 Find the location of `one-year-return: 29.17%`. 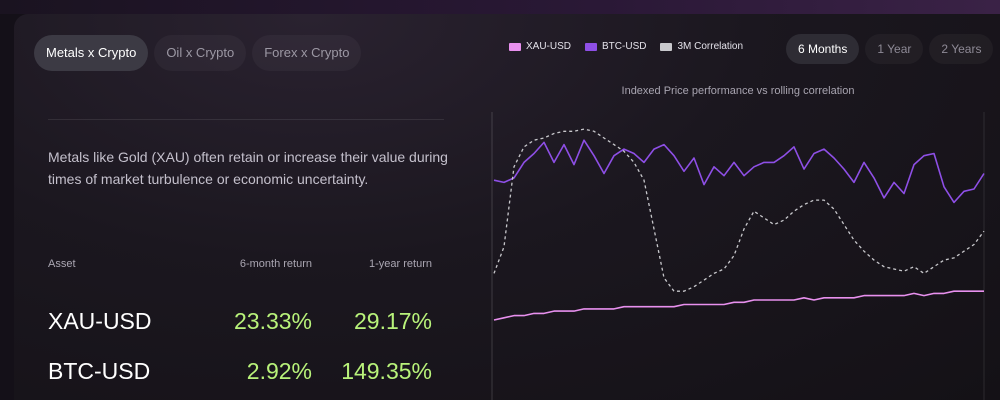

one-year-return: 29.17% is located at coordinates (392, 320).